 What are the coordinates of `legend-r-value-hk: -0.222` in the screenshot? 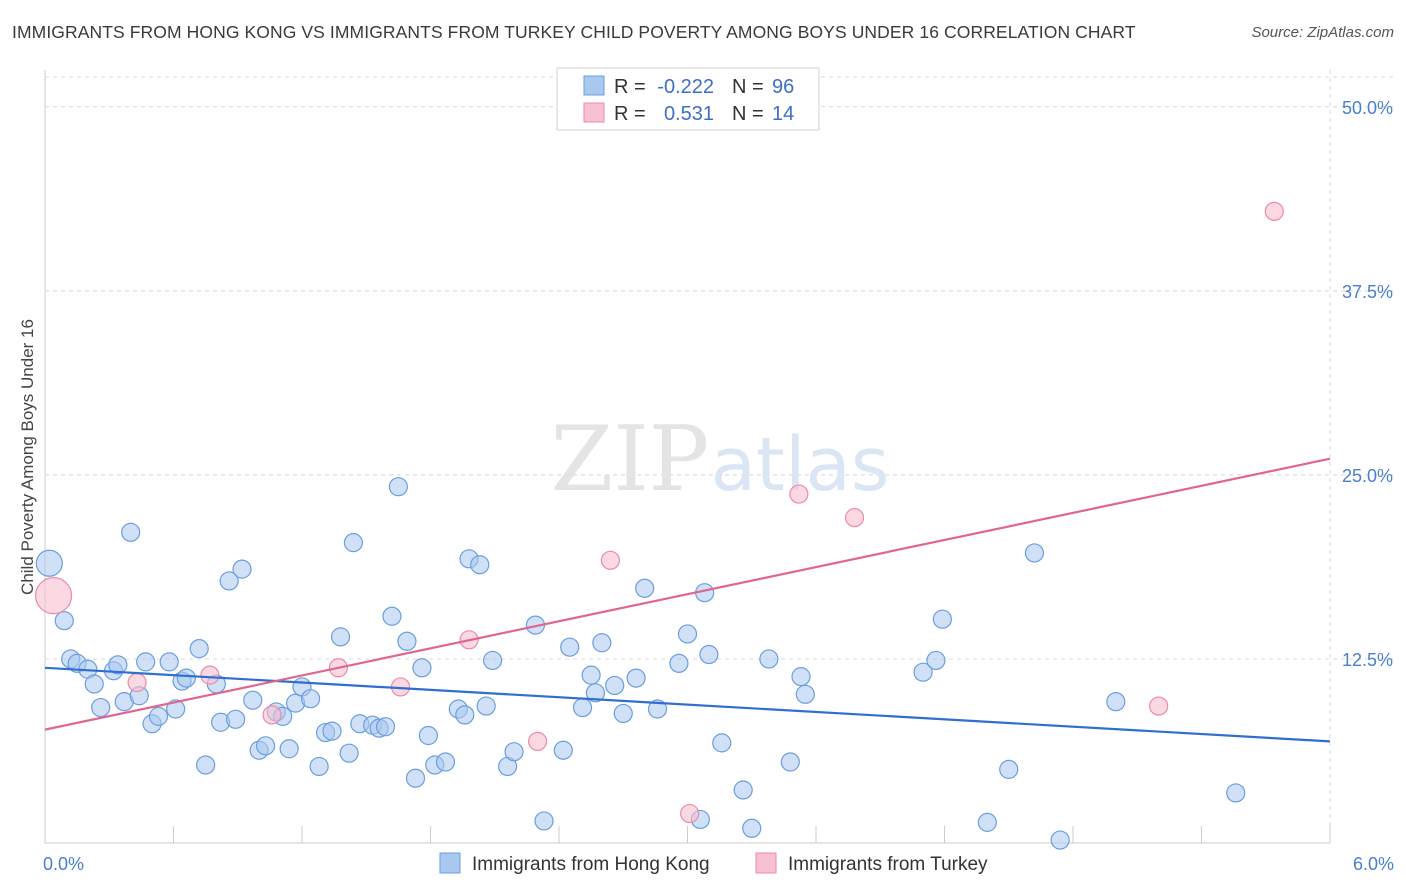 It's located at (685, 87).